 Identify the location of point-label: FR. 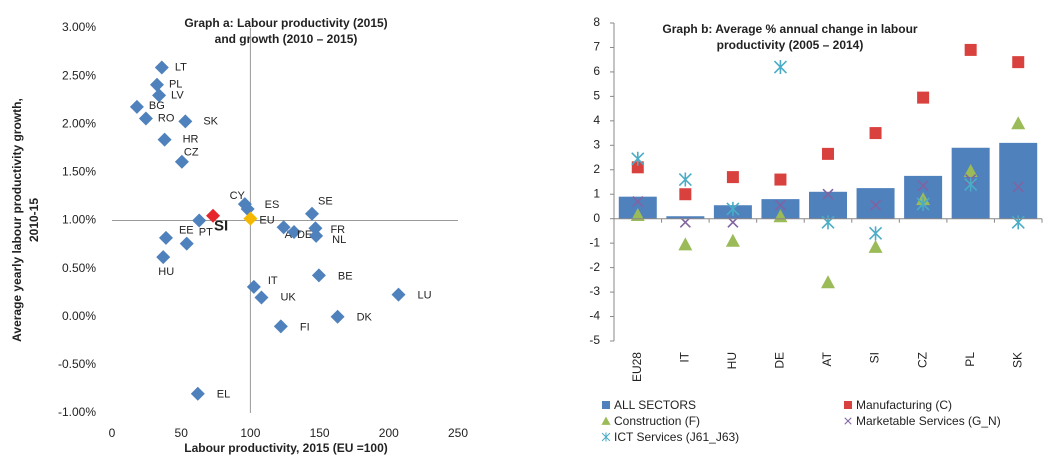
(337, 230).